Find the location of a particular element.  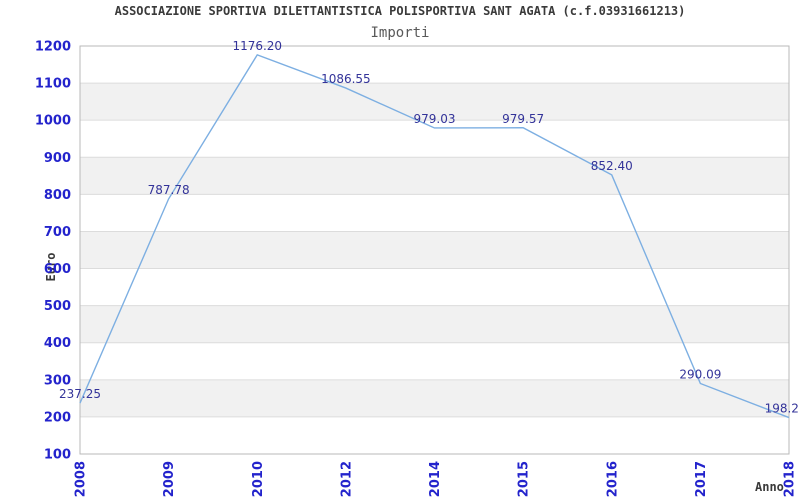

x-axis-title: Anno is located at coordinates (769, 487).